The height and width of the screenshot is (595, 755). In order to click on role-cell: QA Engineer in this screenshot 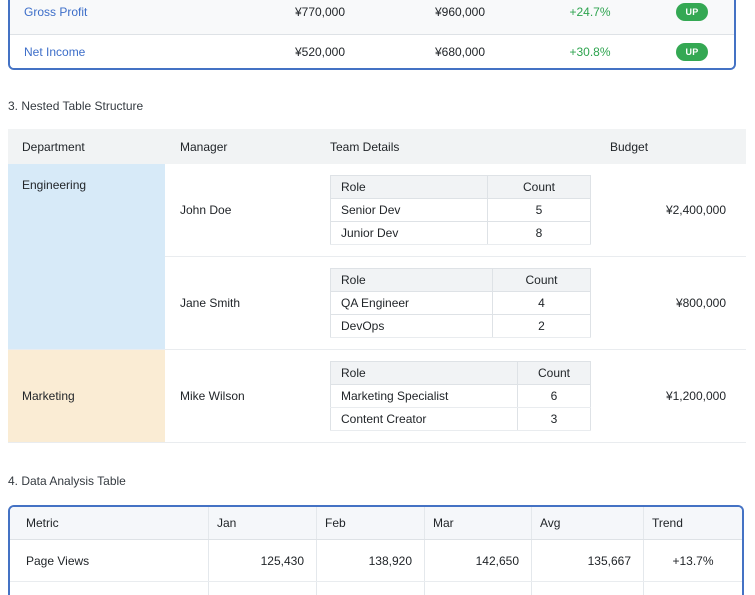, I will do `click(411, 303)`.